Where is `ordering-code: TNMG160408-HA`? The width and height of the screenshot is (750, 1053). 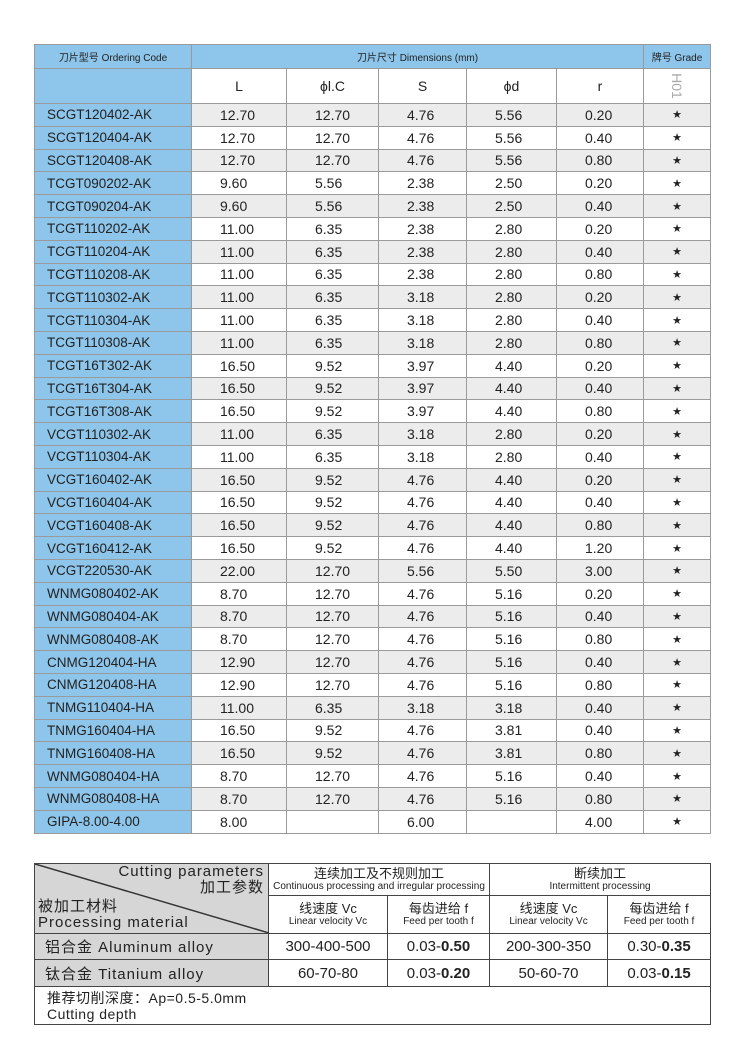 ordering-code: TNMG160408-HA is located at coordinates (113, 753).